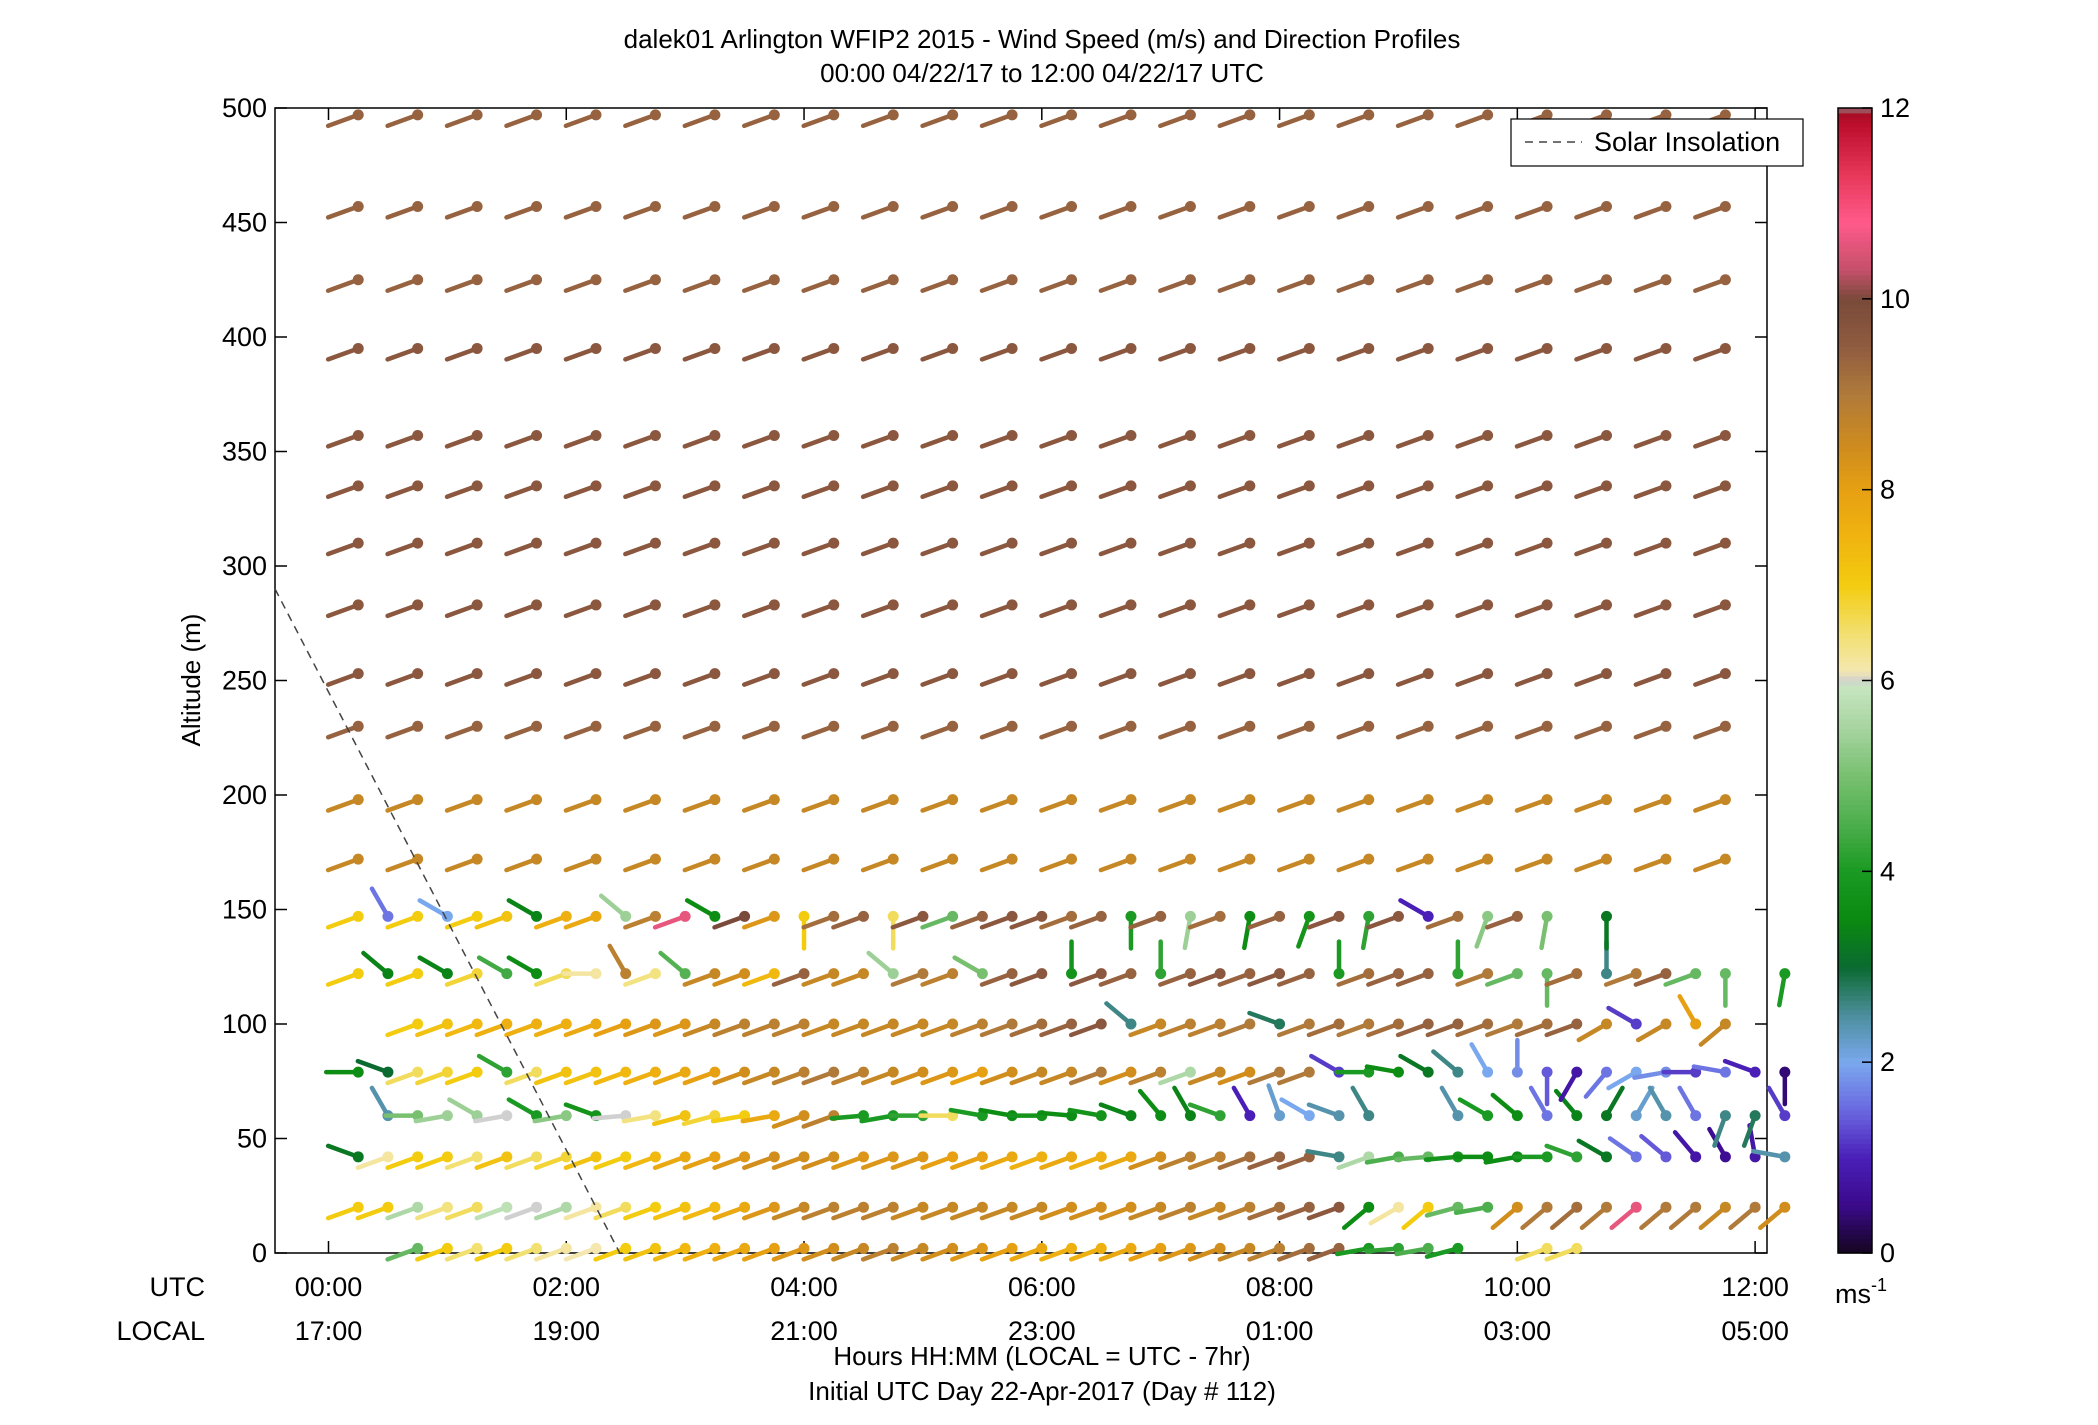  I want to click on chart-subtitle: 00:00 04/22/17 to 12:00 04/22/17 UTC, so click(1042, 73).